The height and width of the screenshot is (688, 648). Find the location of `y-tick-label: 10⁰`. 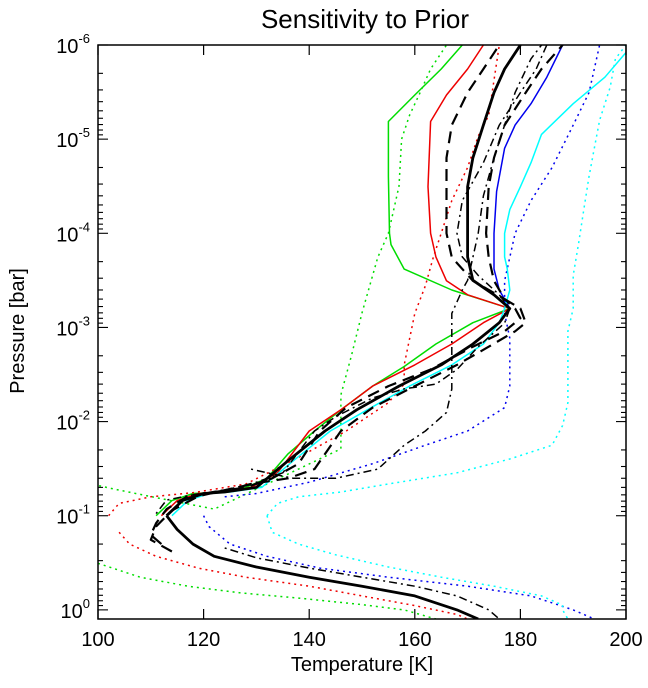

y-tick-label: 10⁰ is located at coordinates (75, 609).